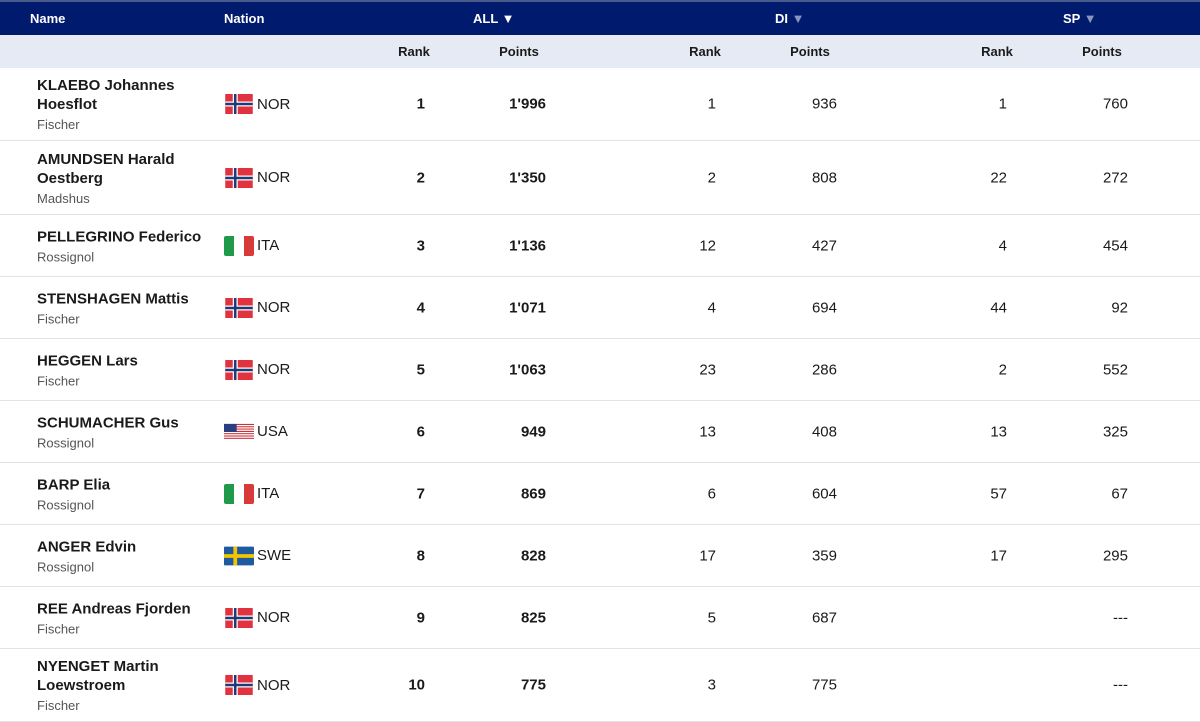  Describe the element at coordinates (1115, 369) in the screenshot. I see `sp-points: 552` at that location.